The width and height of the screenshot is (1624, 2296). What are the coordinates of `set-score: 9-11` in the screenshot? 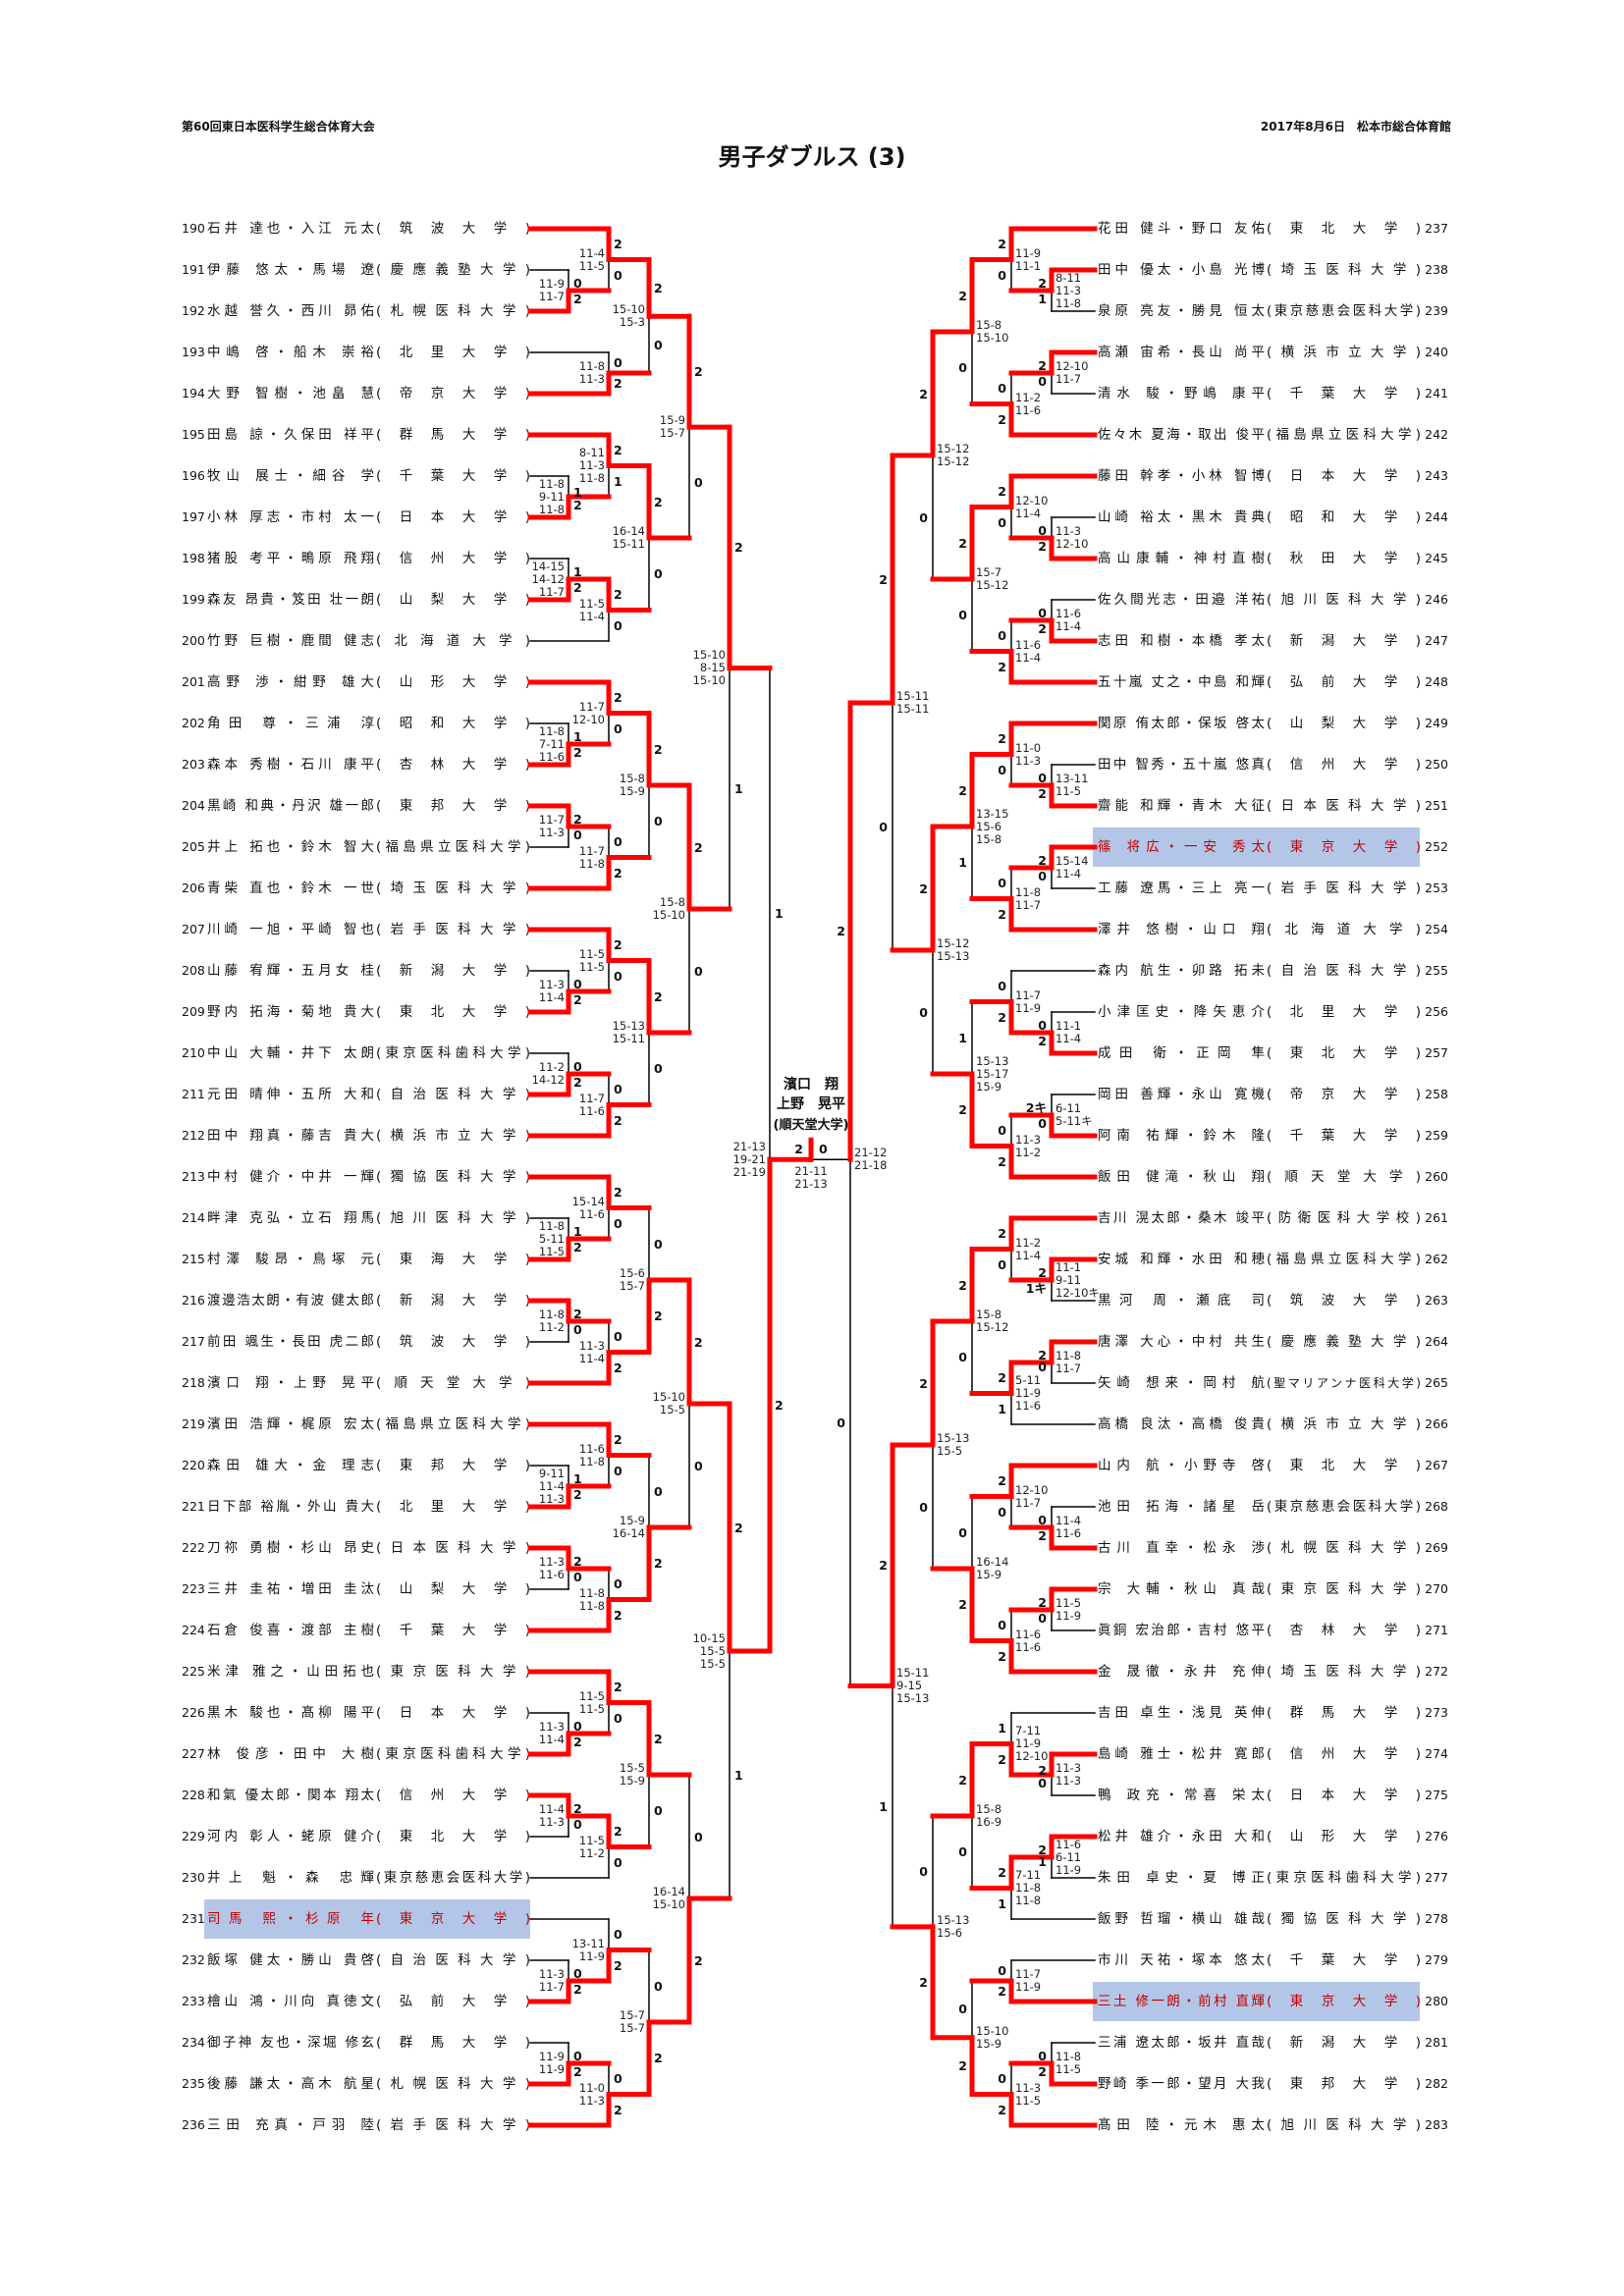 It's located at (551, 1473).